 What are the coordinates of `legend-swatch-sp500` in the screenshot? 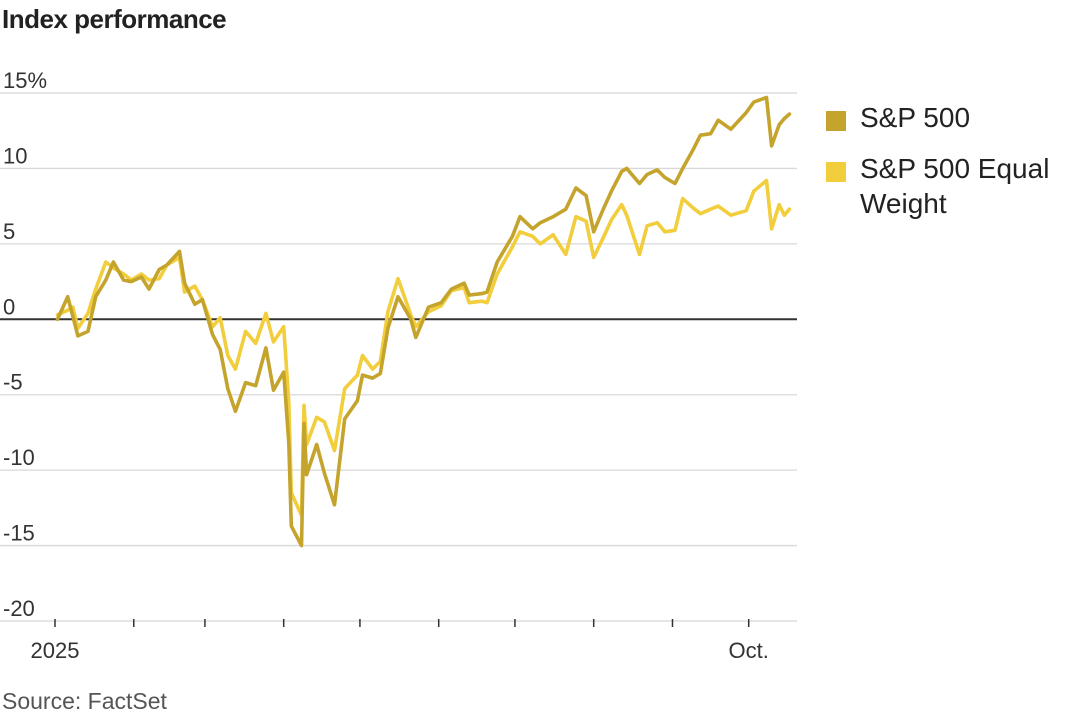 It's located at (836, 121).